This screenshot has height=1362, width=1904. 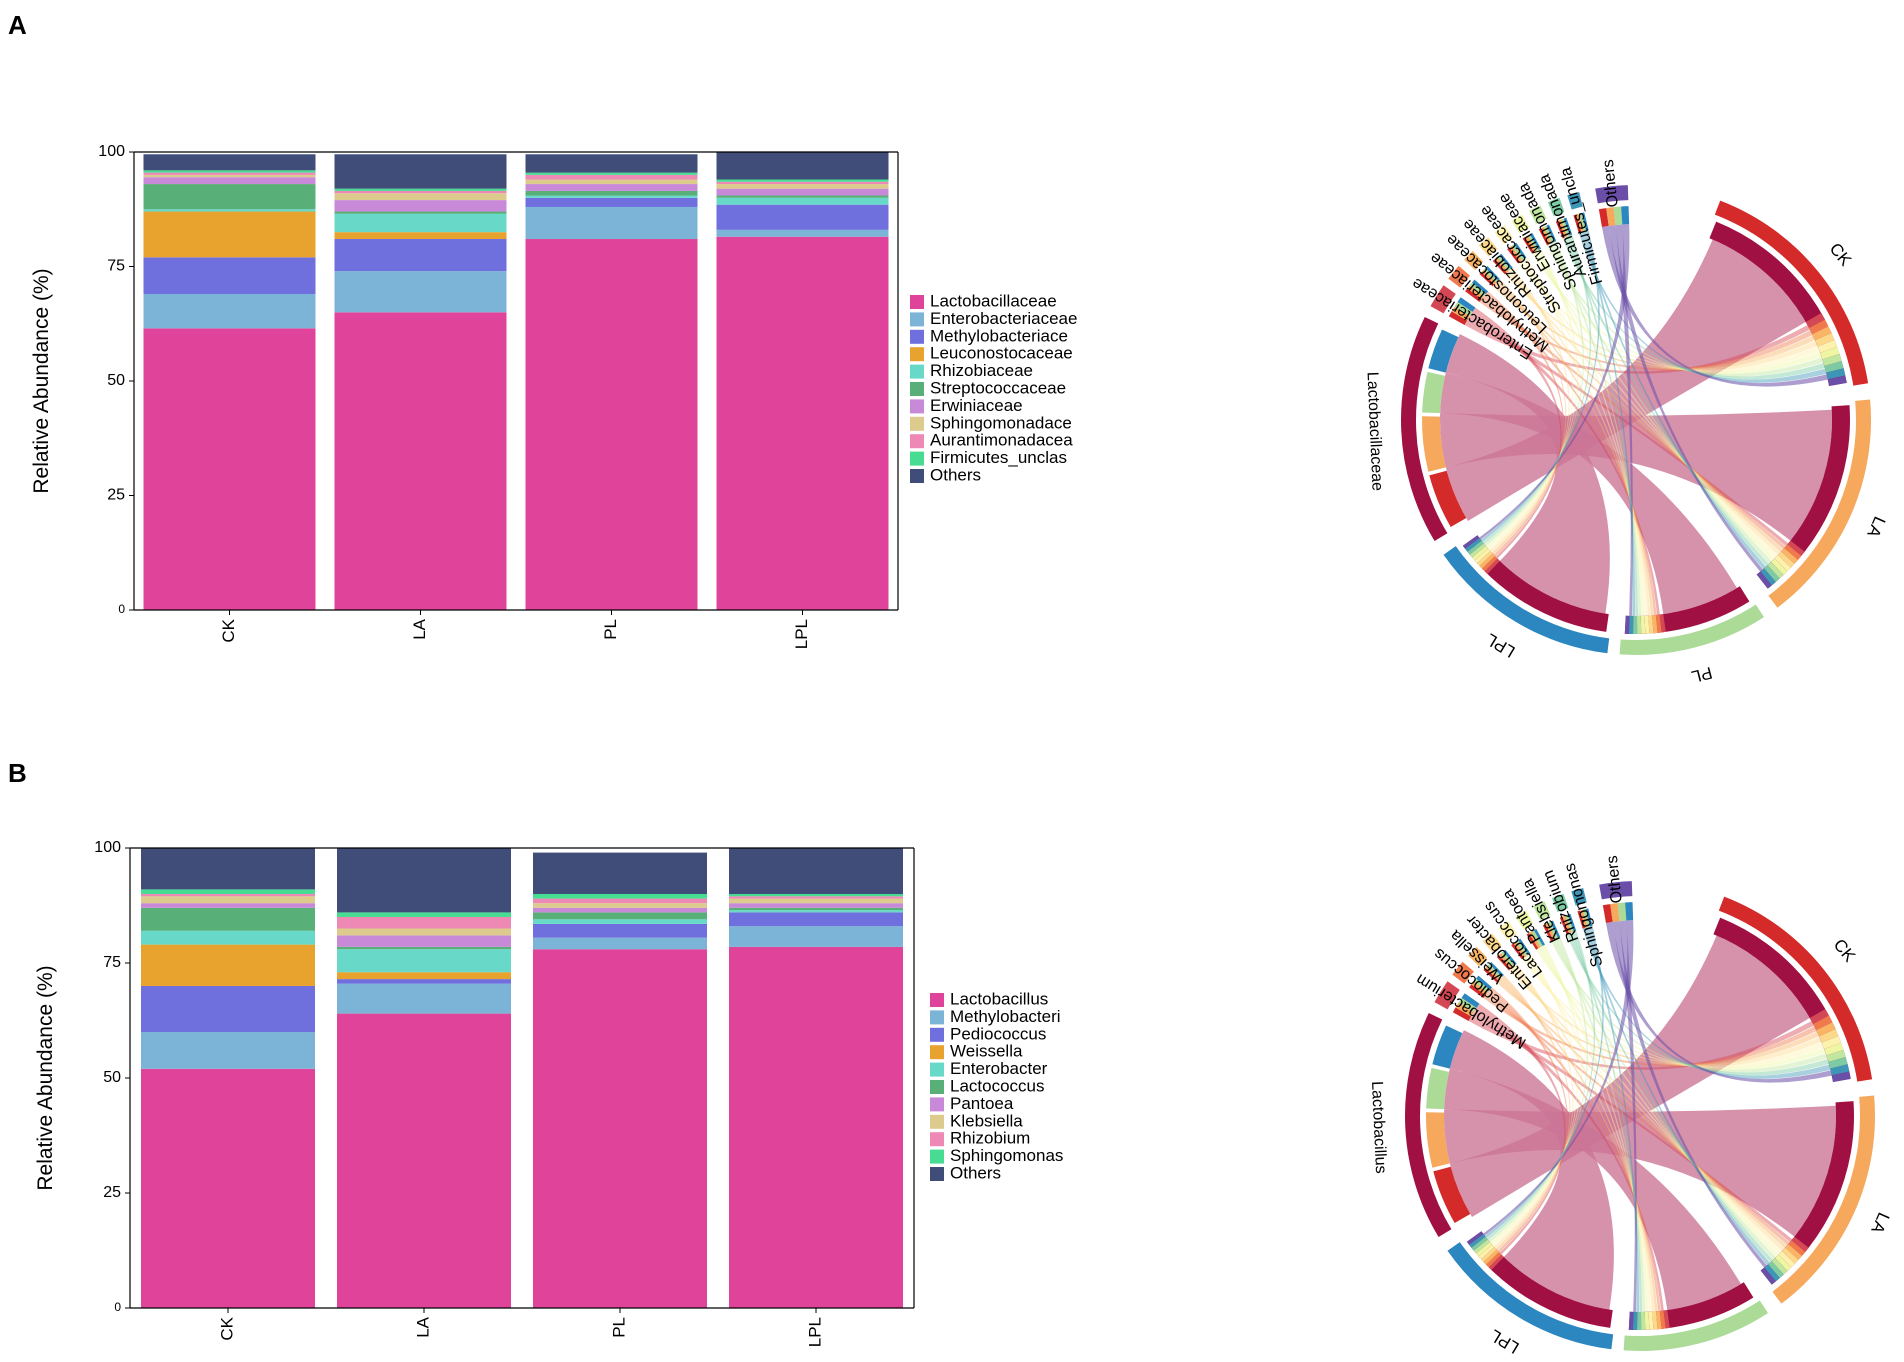 I want to click on x-tick-label-ck: CK, so click(x=226, y=1328).